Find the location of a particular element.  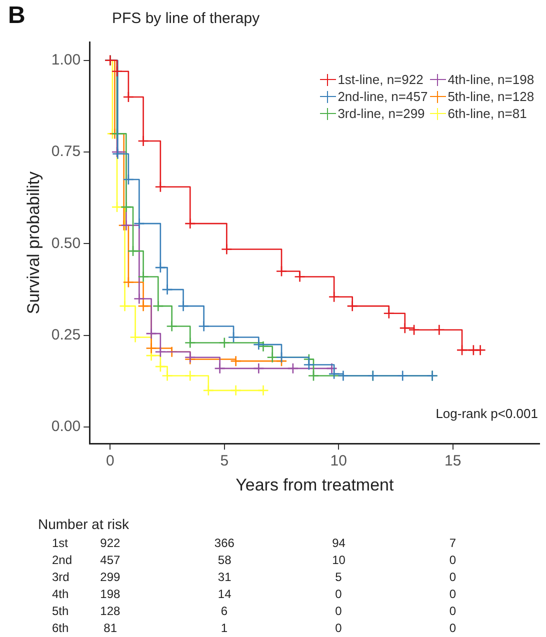

x-tick-label: 0 is located at coordinates (110, 461).